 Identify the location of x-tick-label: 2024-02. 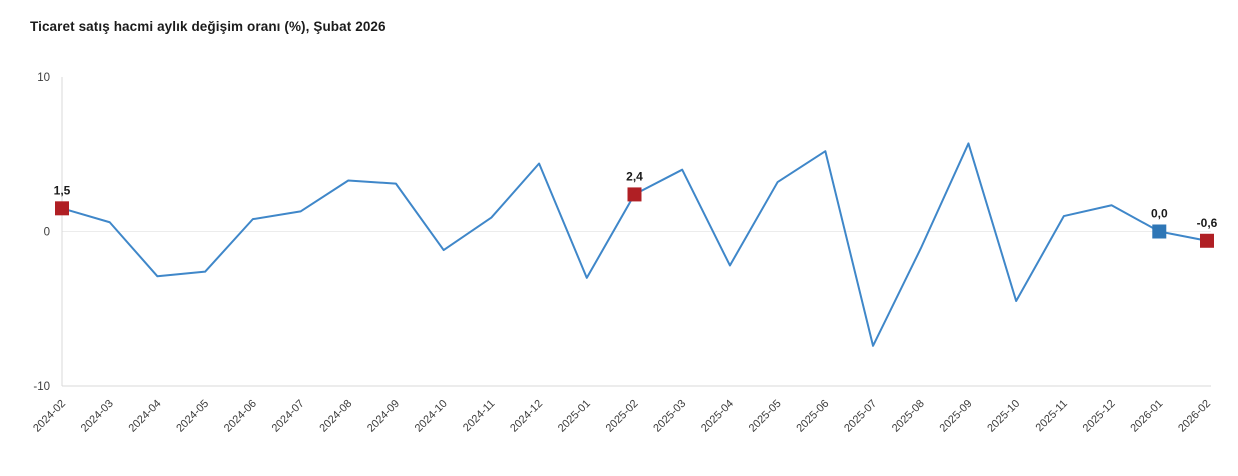
(49, 416).